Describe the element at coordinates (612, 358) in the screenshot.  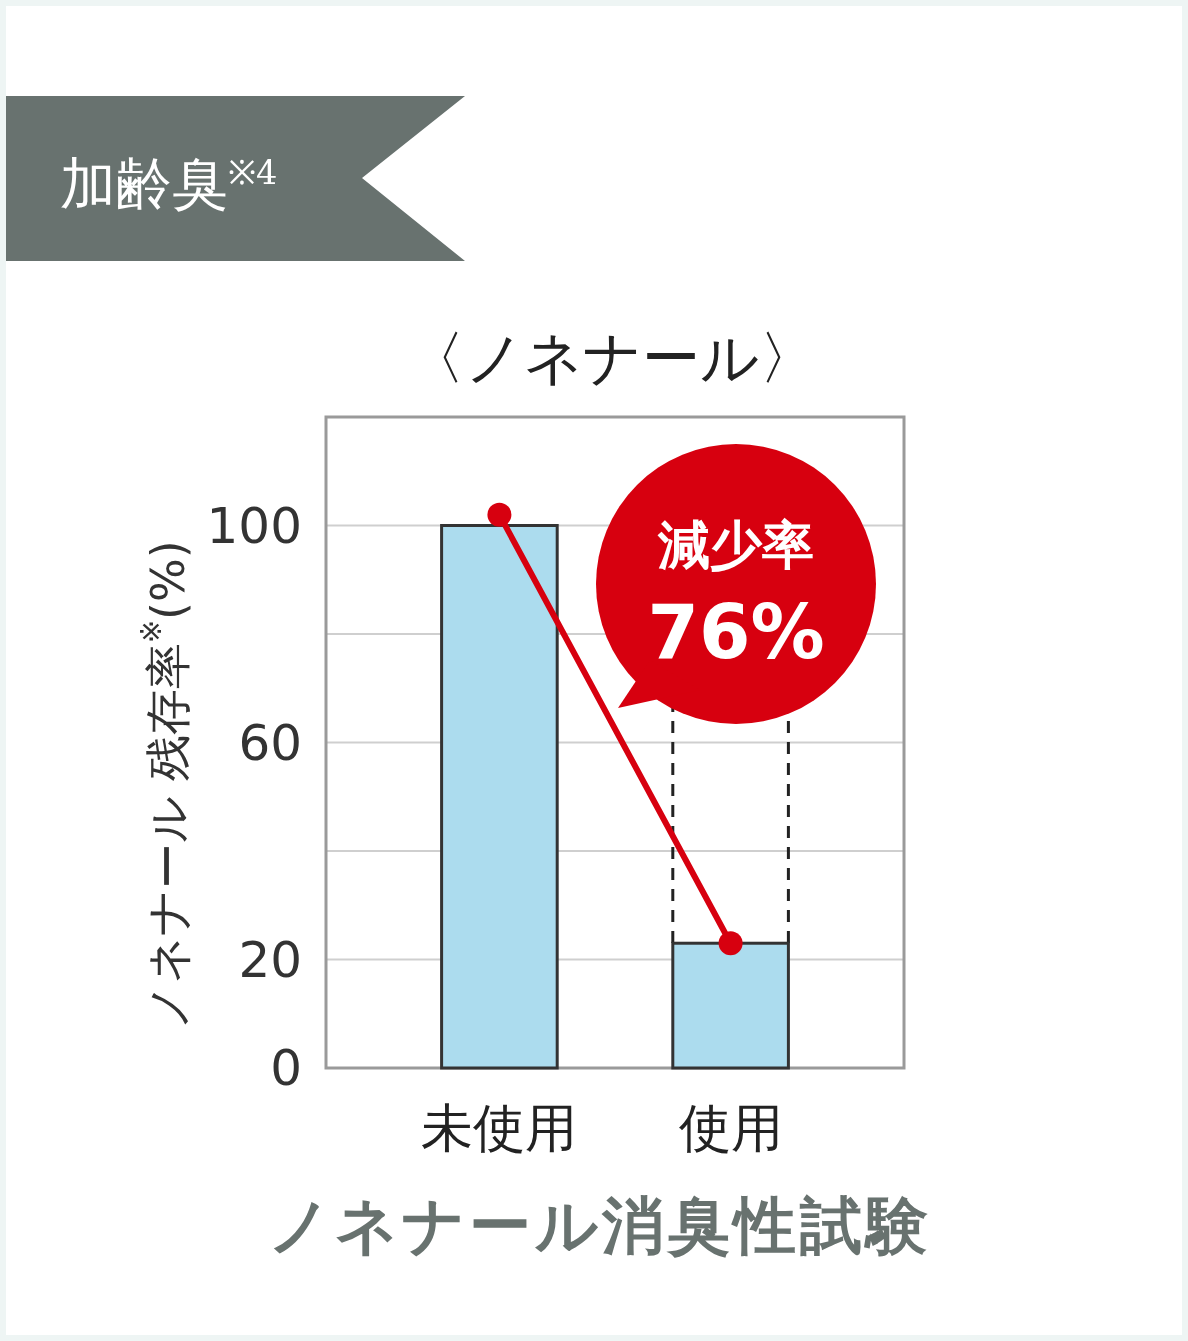
I see `chart-subtitle: 〈ノネナール〉` at that location.